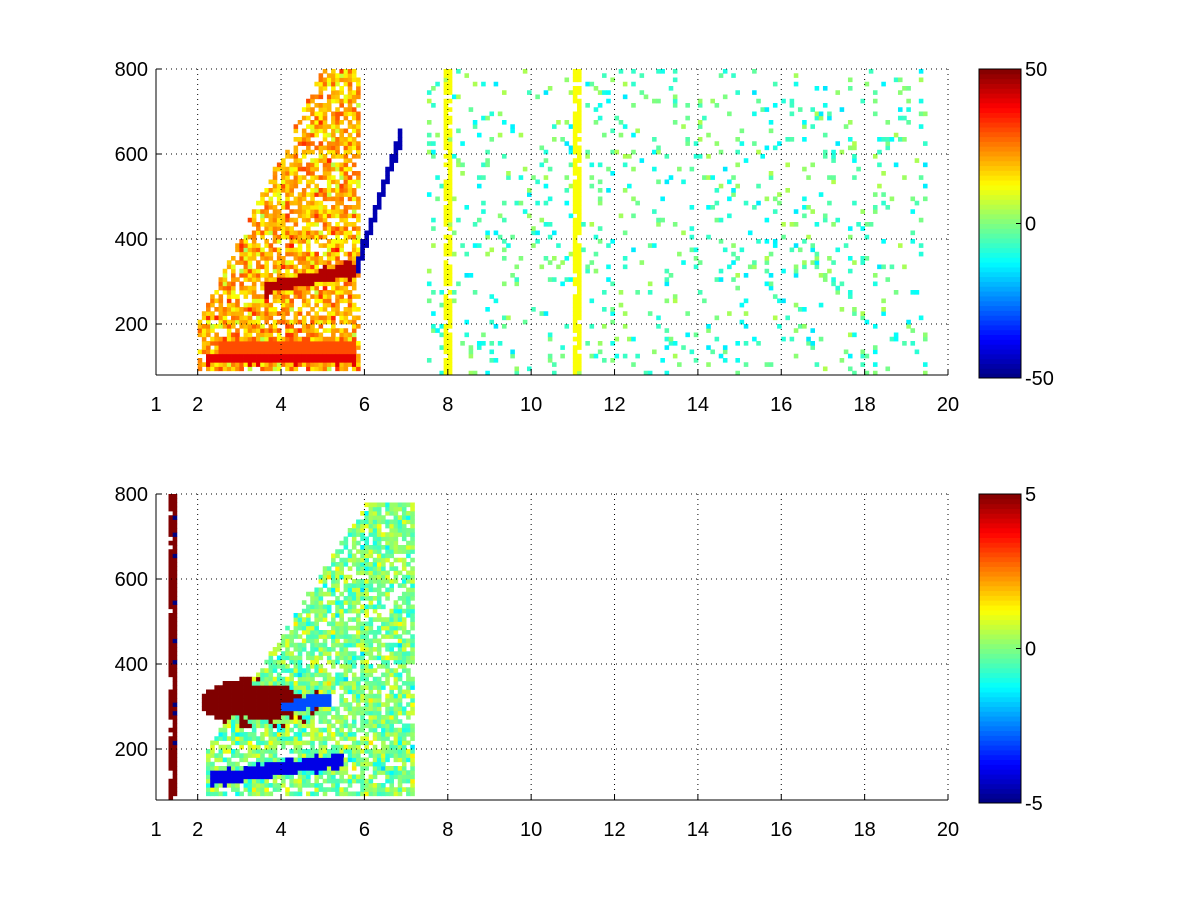 The height and width of the screenshot is (900, 1200). I want to click on x-tick-label: 12, so click(614, 830).